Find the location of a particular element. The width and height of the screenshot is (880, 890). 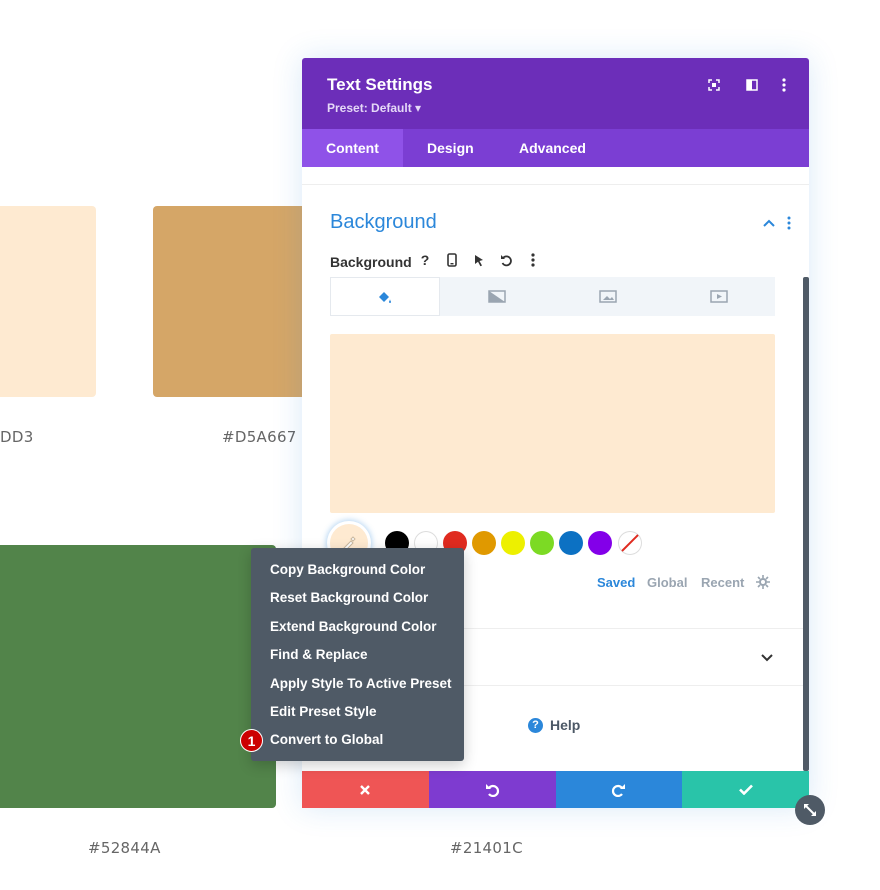

menu-item-extend-background-color: Extend Background Color is located at coordinates (353, 626).